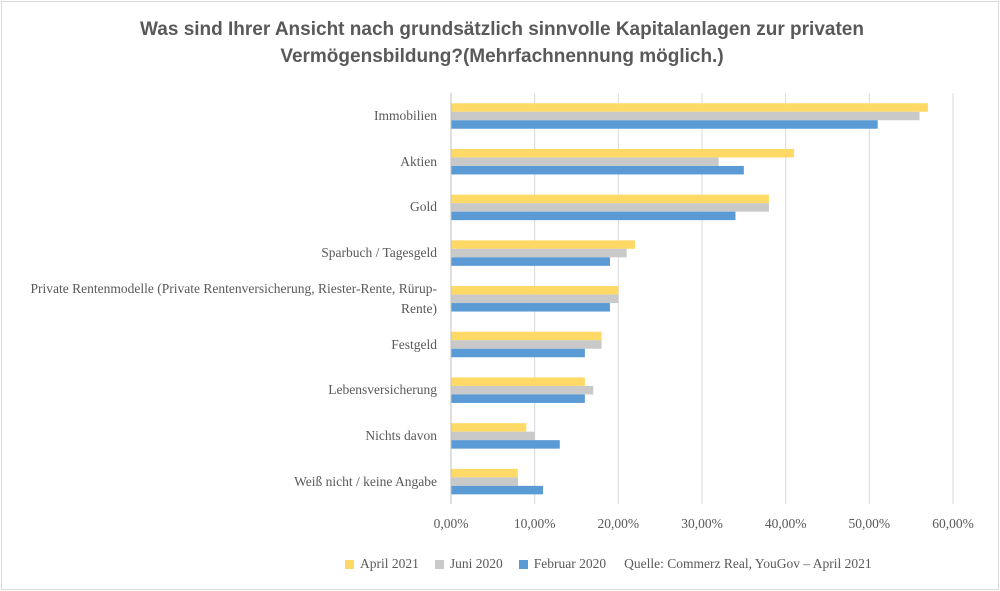  Describe the element at coordinates (535, 290) in the screenshot. I see `bar-private-rentenmodelle-private-rentenversicherung-riester-rente-rürup-rente-april-2021` at that location.